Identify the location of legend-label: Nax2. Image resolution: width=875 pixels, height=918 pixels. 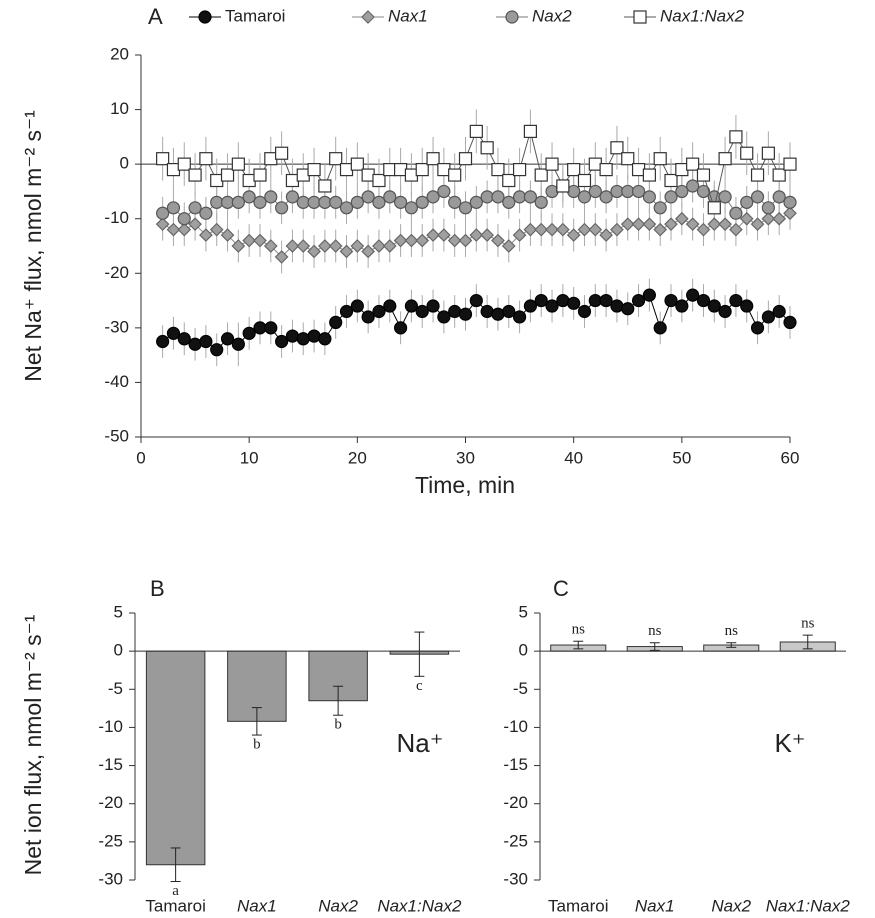
(552, 15).